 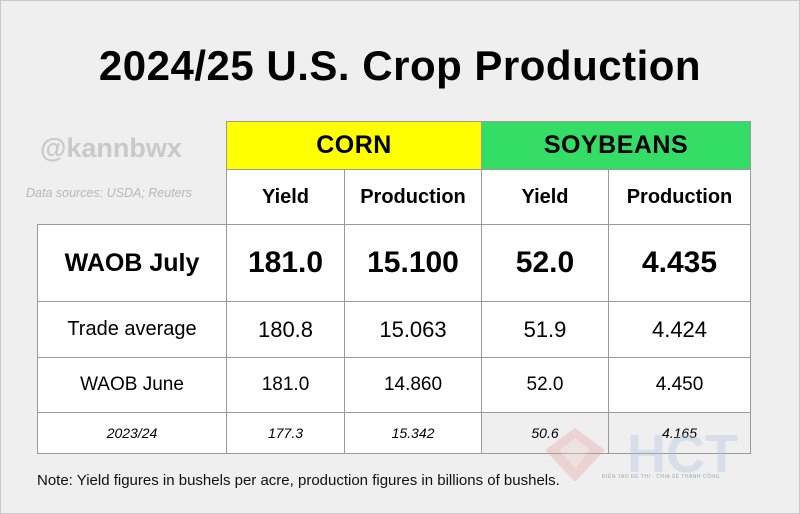 What do you see at coordinates (285, 433) in the screenshot?
I see `table-cell: 177.3` at bounding box center [285, 433].